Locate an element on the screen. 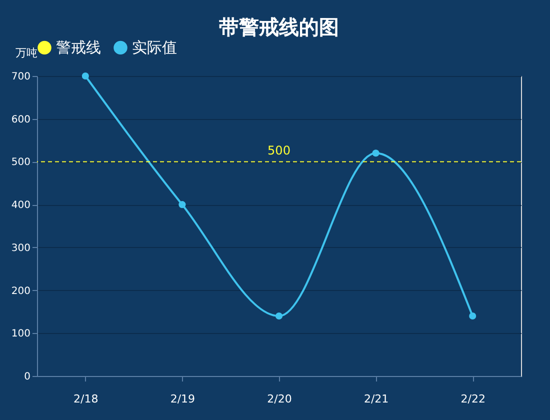 The width and height of the screenshot is (550, 420). chart-title: 带警戒线的图 is located at coordinates (279, 27).